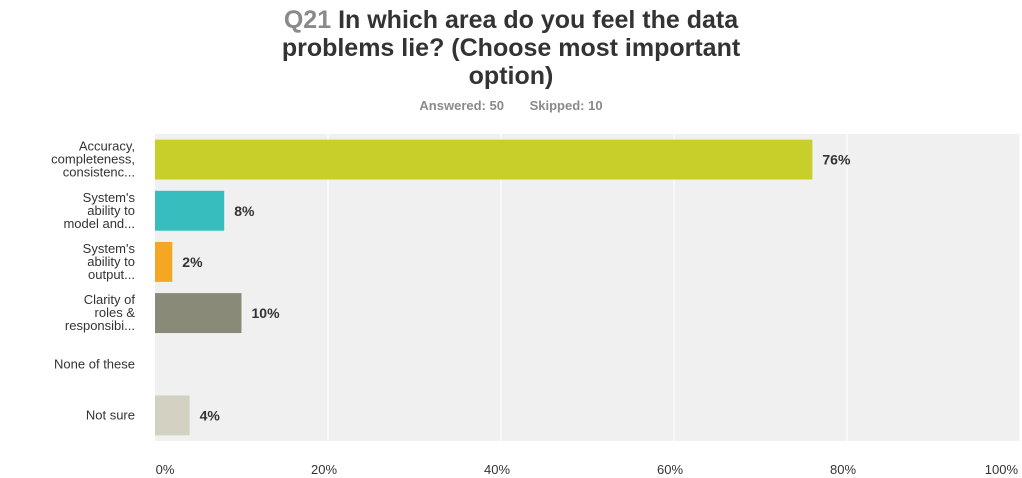 This screenshot has height=478, width=1022. What do you see at coordinates (1002, 469) in the screenshot?
I see `x-tick-label: 100%` at bounding box center [1002, 469].